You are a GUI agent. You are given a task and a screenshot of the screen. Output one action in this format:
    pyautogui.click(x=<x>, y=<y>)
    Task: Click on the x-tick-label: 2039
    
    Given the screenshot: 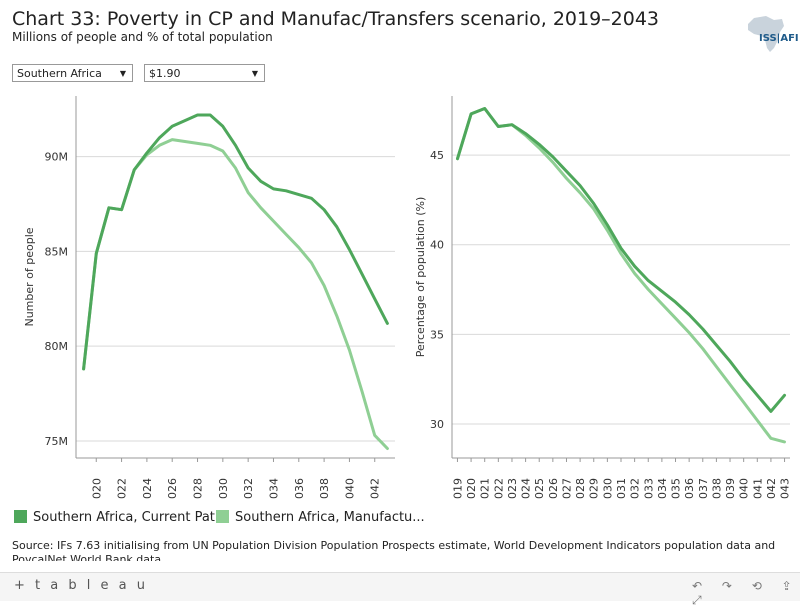 What is the action you would take?
    pyautogui.click(x=730, y=489)
    